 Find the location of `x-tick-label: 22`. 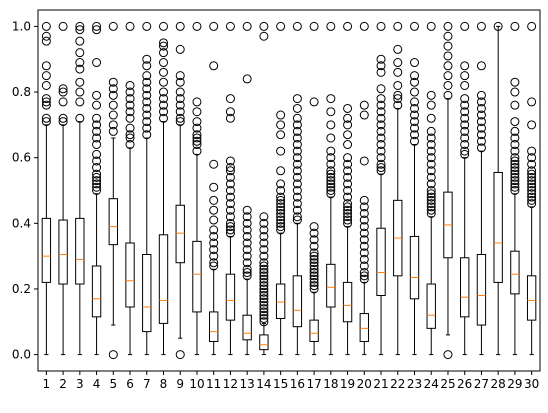

x-tick-label: 22 is located at coordinates (397, 384).